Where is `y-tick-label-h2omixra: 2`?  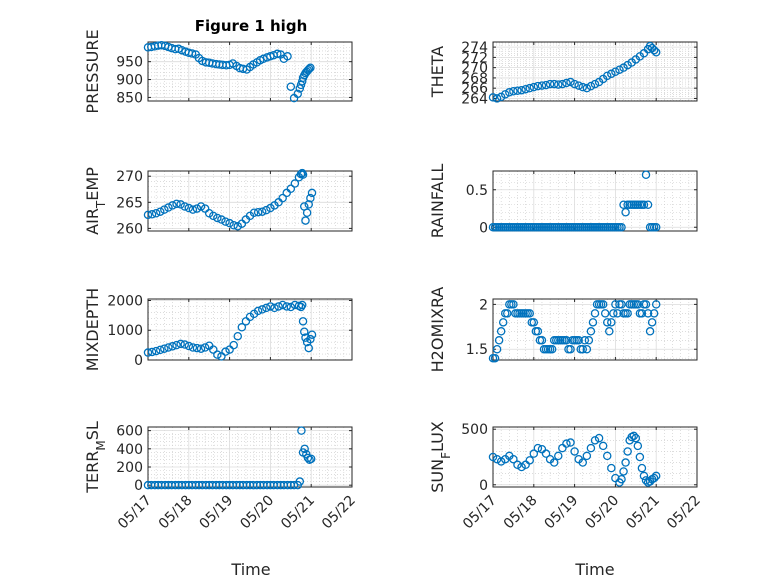 y-tick-label-h2omixra: 2 is located at coordinates (483, 305).